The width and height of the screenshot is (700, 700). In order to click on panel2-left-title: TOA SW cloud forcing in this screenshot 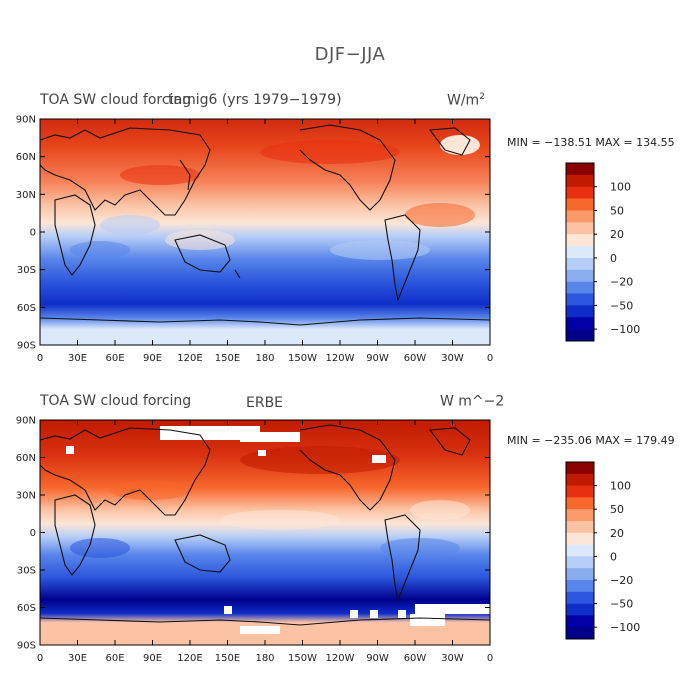, I will do `click(116, 401)`.